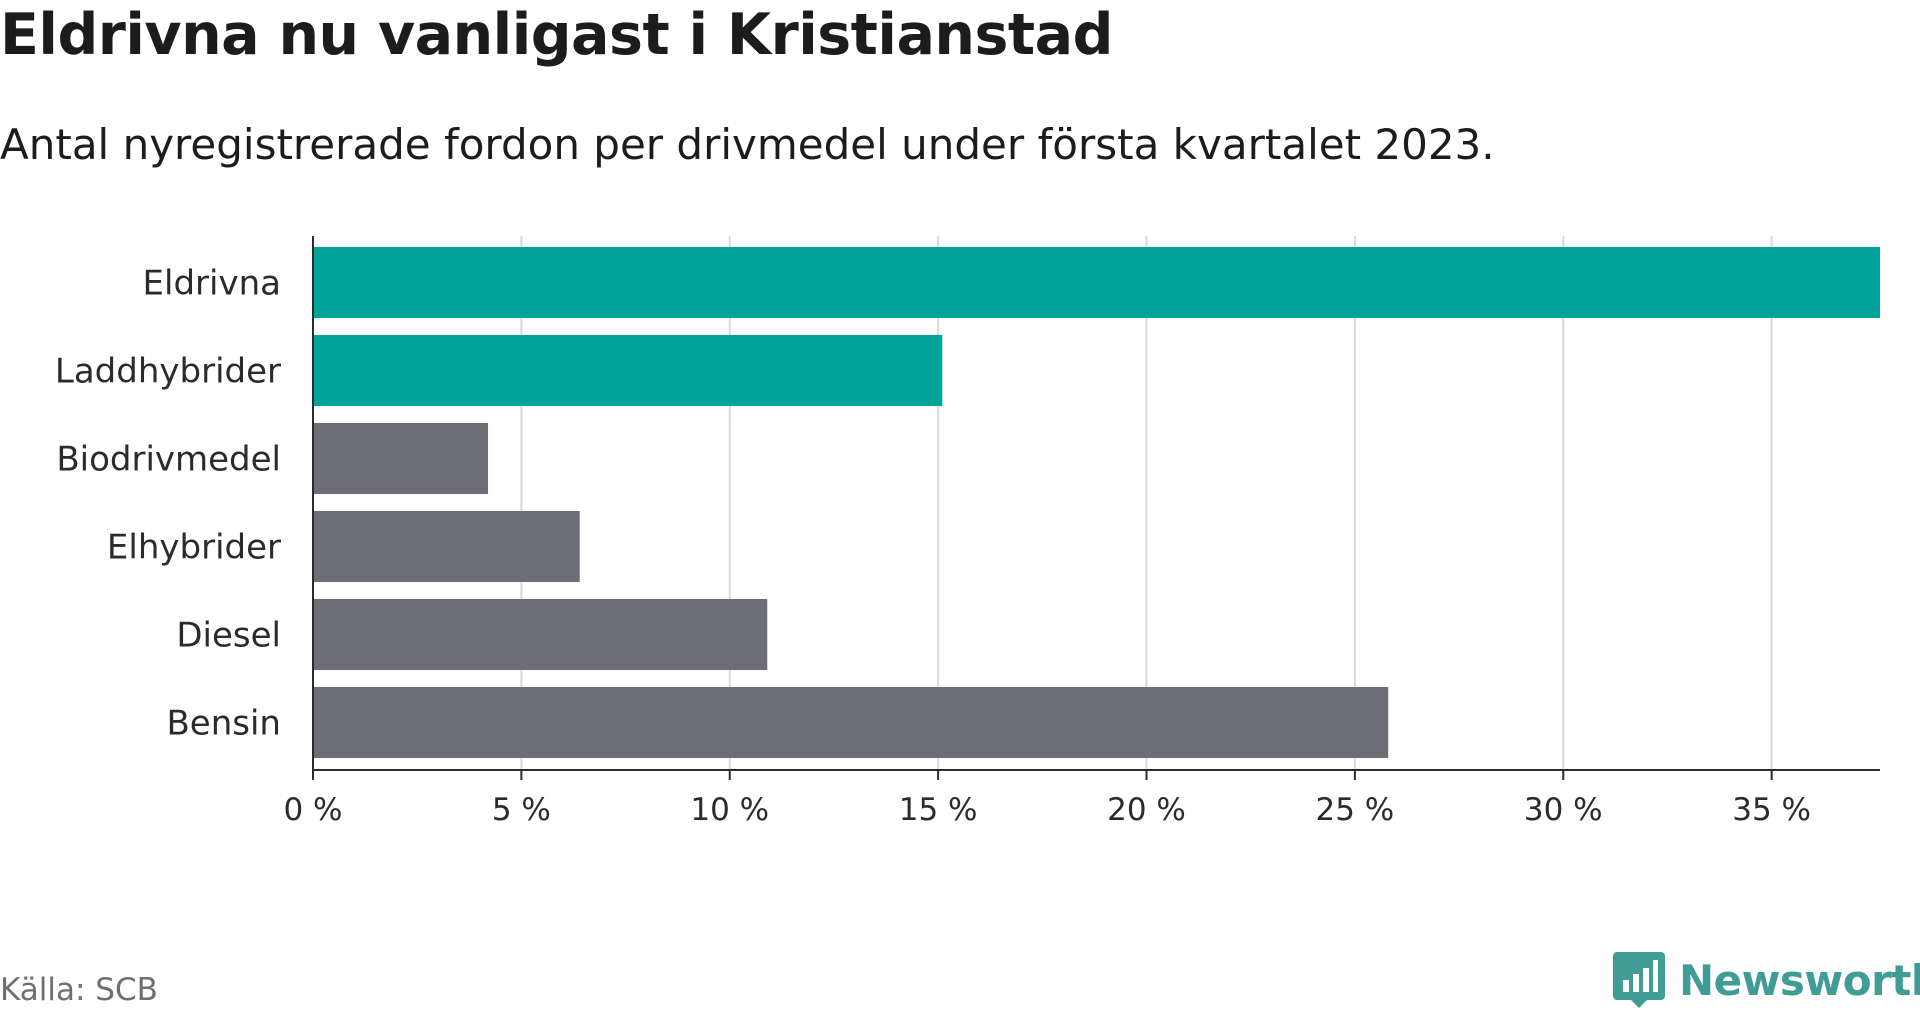 The image size is (1920, 1010). Describe the element at coordinates (1355, 810) in the screenshot. I see `x-tick-label: 25 %` at that location.